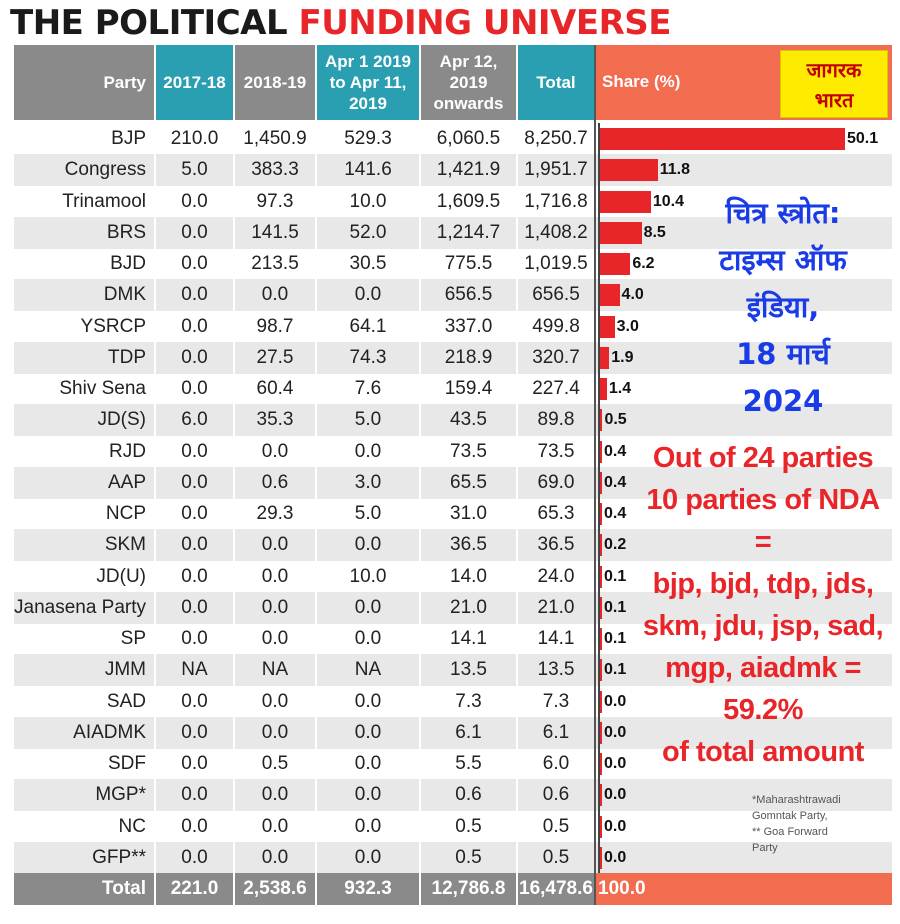 This screenshot has height=924, width=900. I want to click on header-label-line: 2019, so click(468, 82).